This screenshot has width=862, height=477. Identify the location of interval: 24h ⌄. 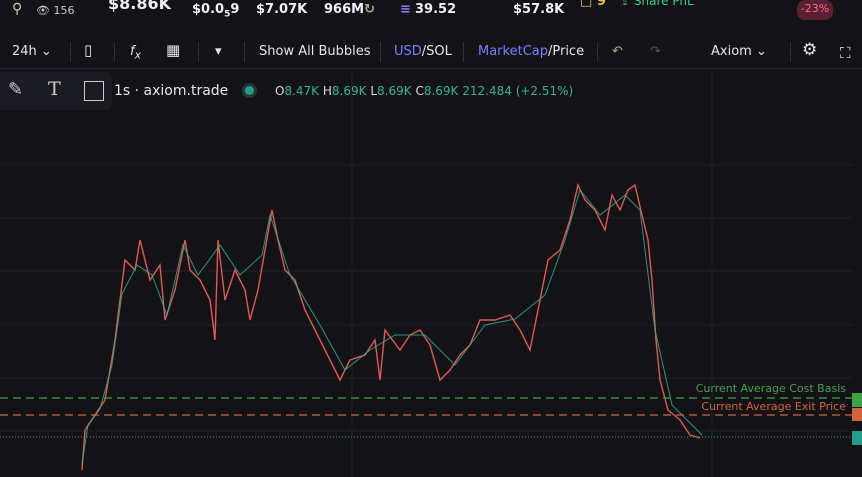
(32, 51).